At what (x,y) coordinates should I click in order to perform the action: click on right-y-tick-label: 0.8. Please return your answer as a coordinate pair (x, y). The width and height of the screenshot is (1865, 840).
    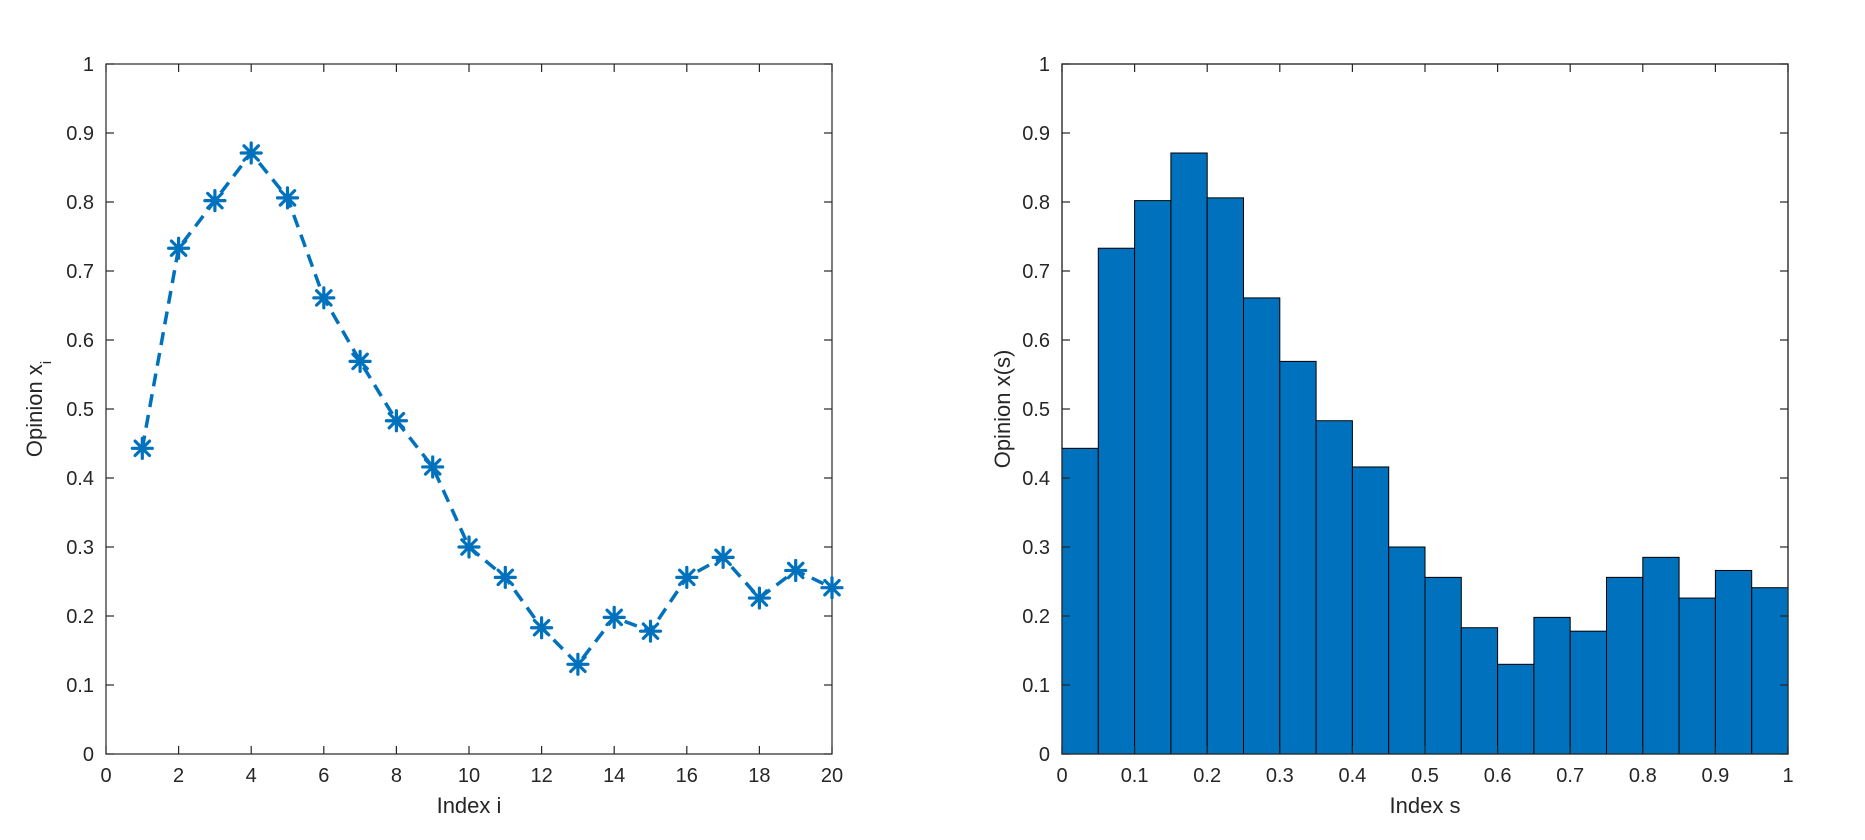
    Looking at the image, I should click on (1036, 203).